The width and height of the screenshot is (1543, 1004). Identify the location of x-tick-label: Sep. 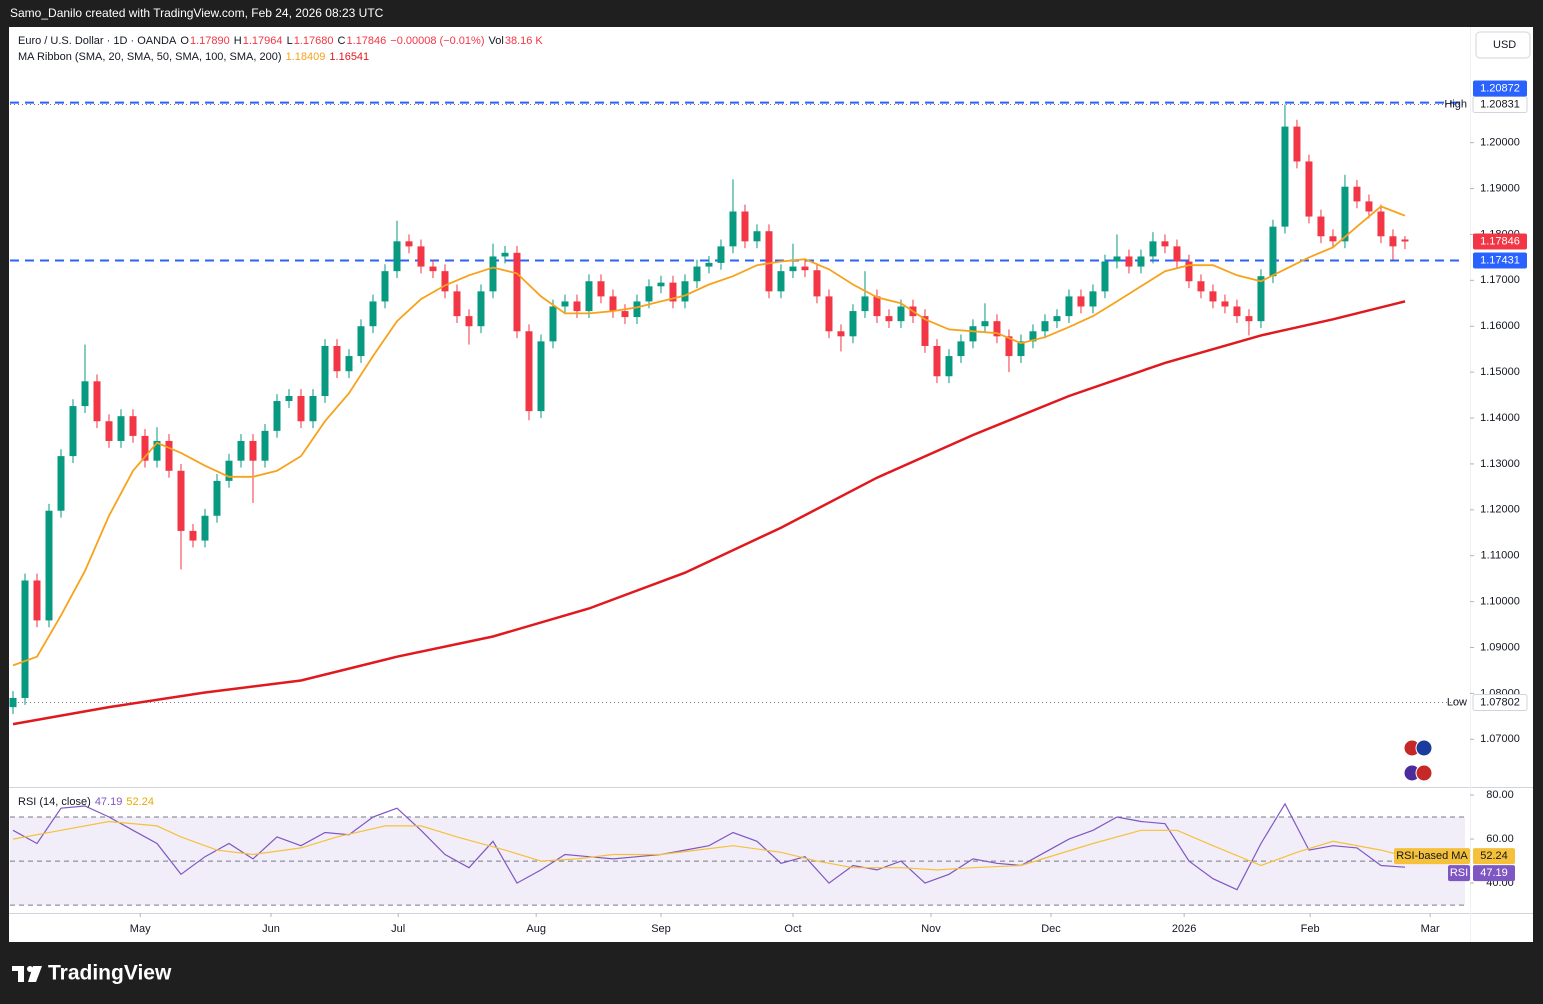
(661, 929).